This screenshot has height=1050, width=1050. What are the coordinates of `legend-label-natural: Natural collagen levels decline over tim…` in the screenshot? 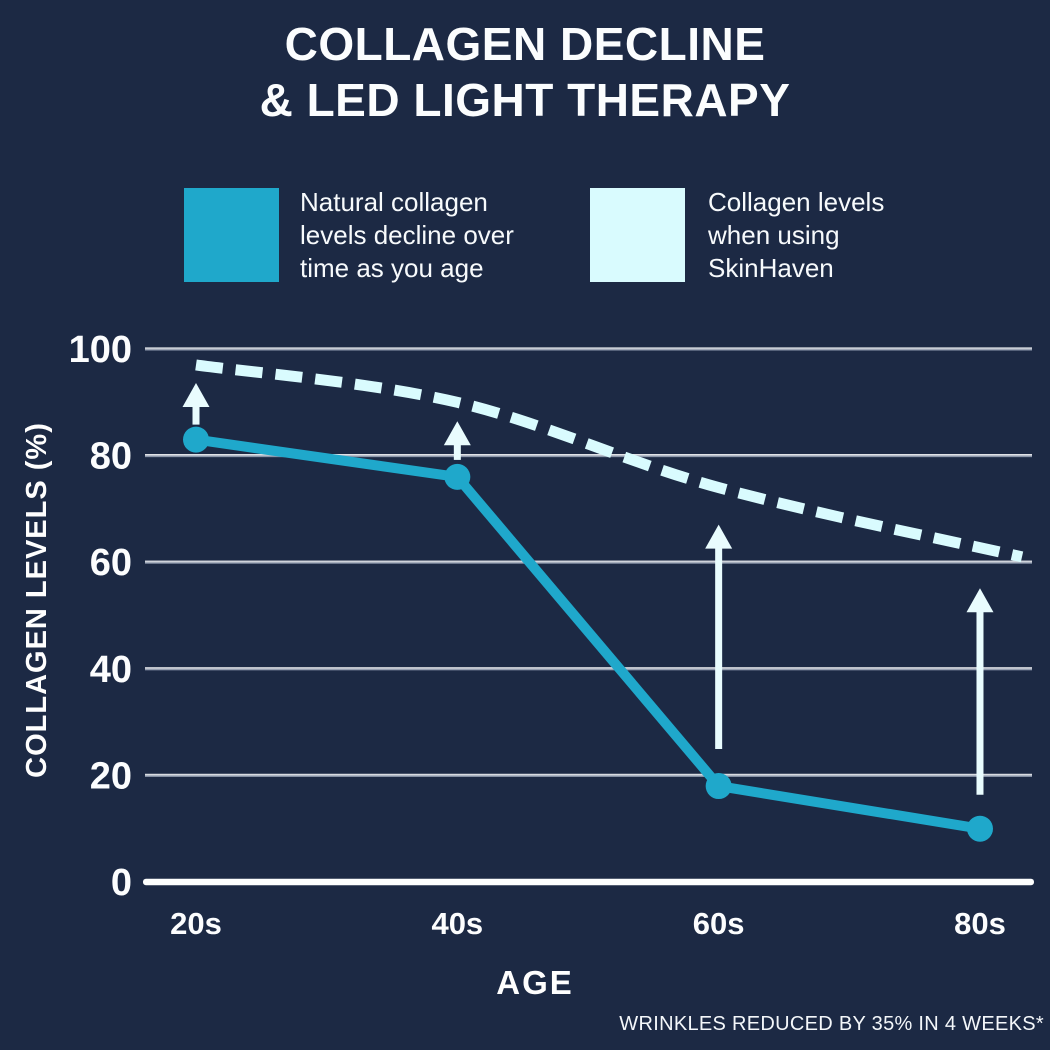 It's located at (425, 235).